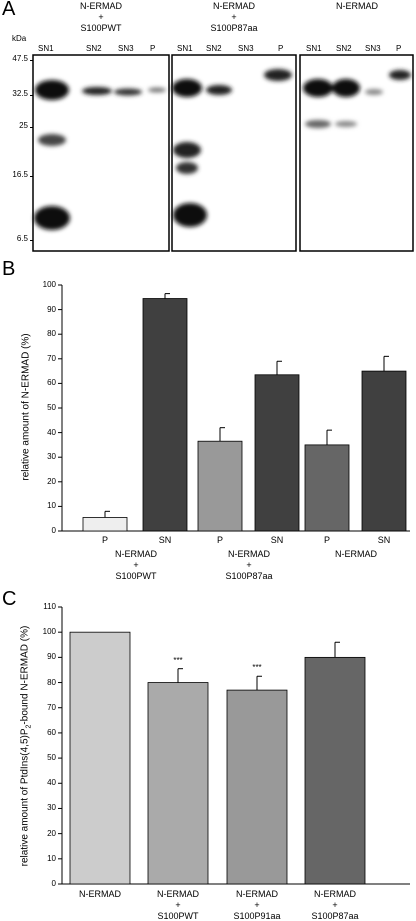  Describe the element at coordinates (9, 10) in the screenshot. I see `panel-letter-a: A` at that location.